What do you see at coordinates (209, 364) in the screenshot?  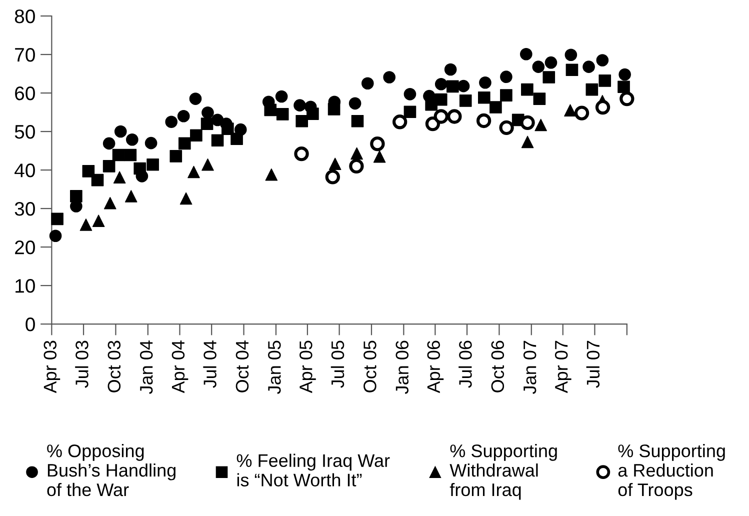 I see `x-tick-label: Jul 04` at bounding box center [209, 364].